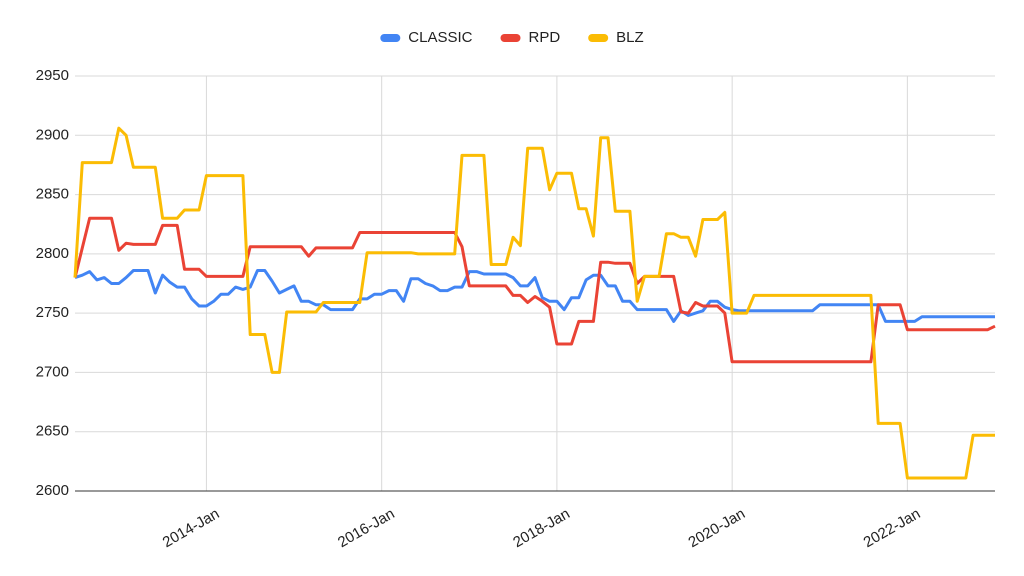 The image size is (1024, 576). I want to click on y-tick-label: 2650, so click(52, 431).